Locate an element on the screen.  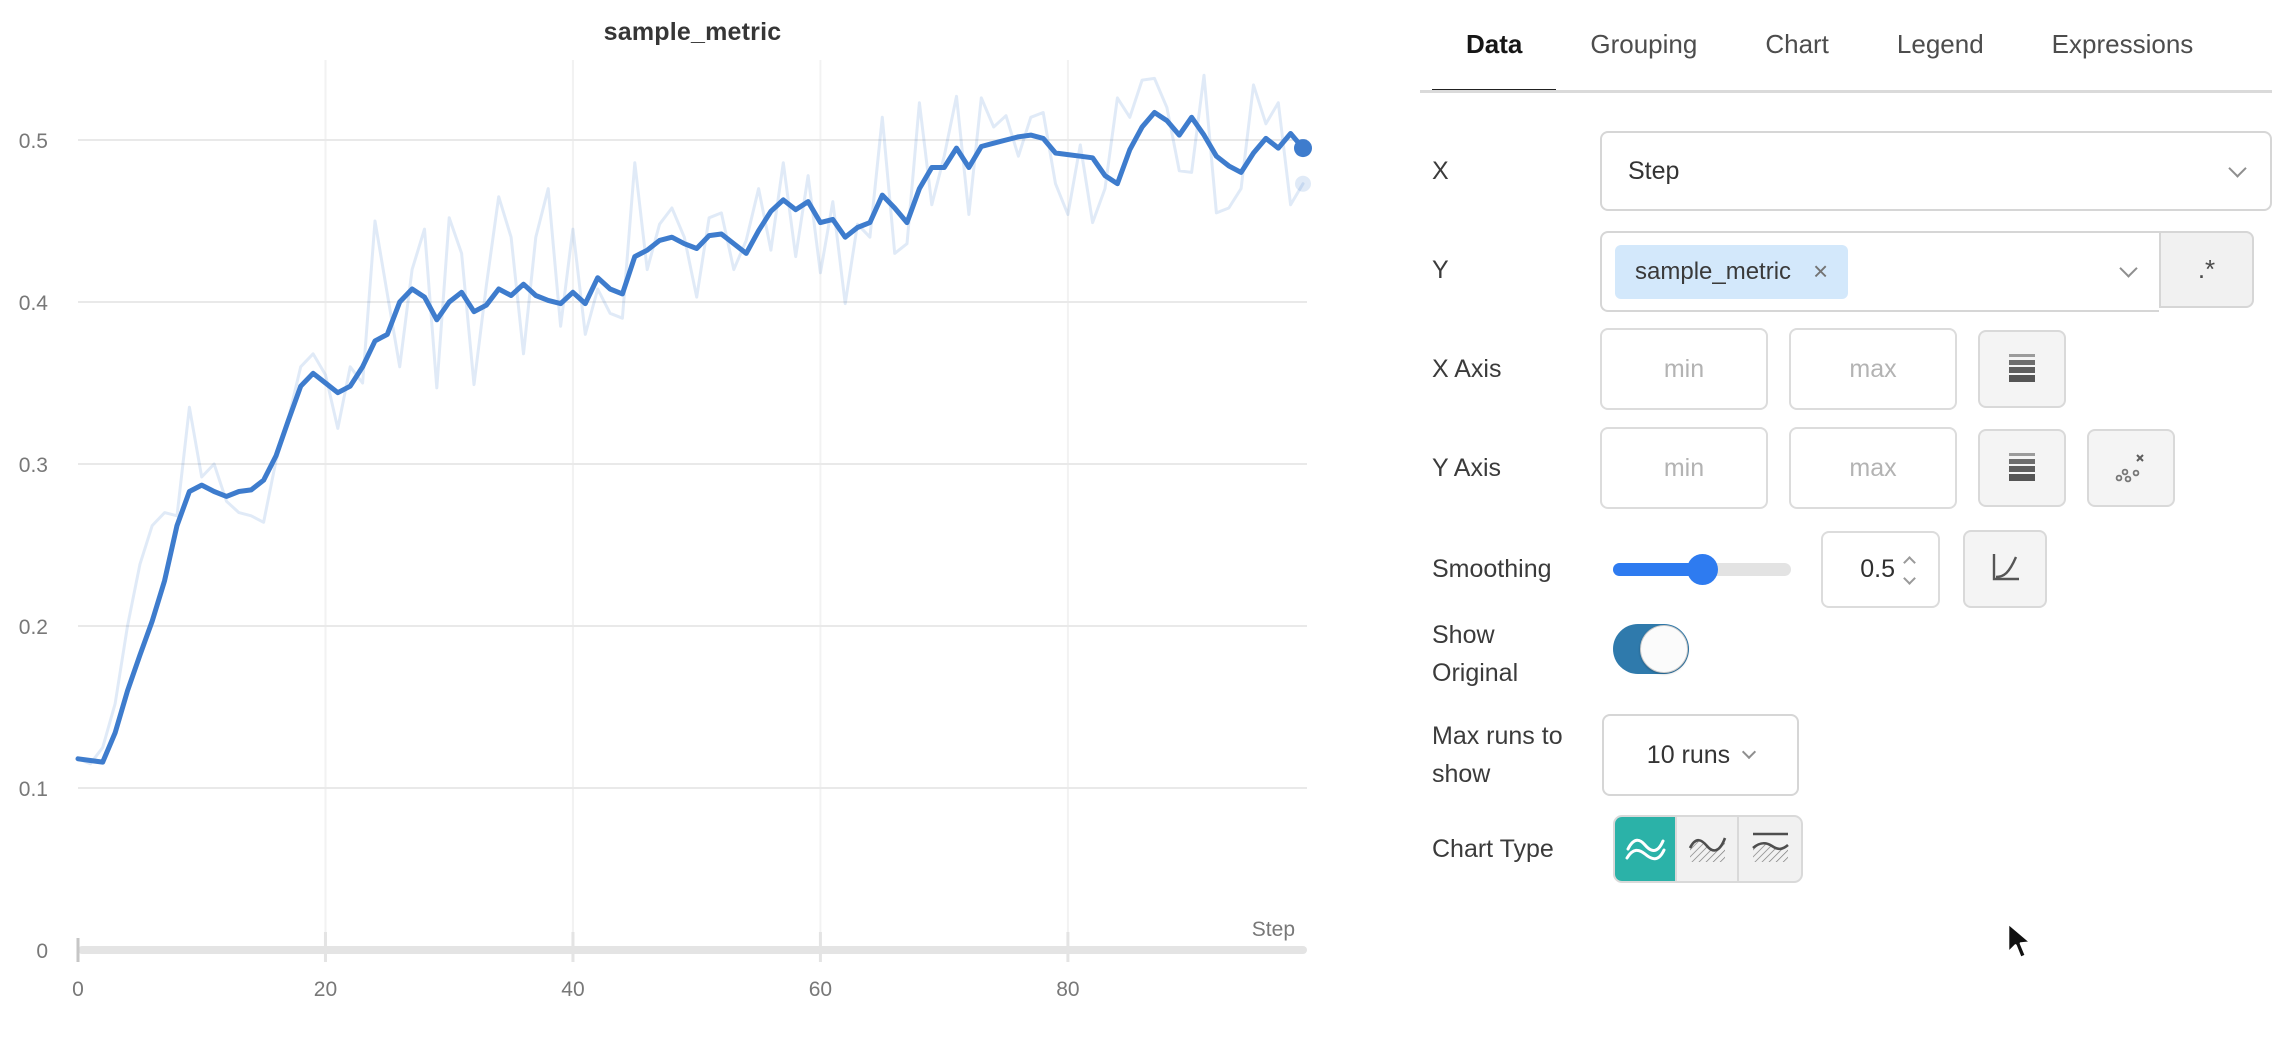
smoothing-slider is located at coordinates (1702, 569).